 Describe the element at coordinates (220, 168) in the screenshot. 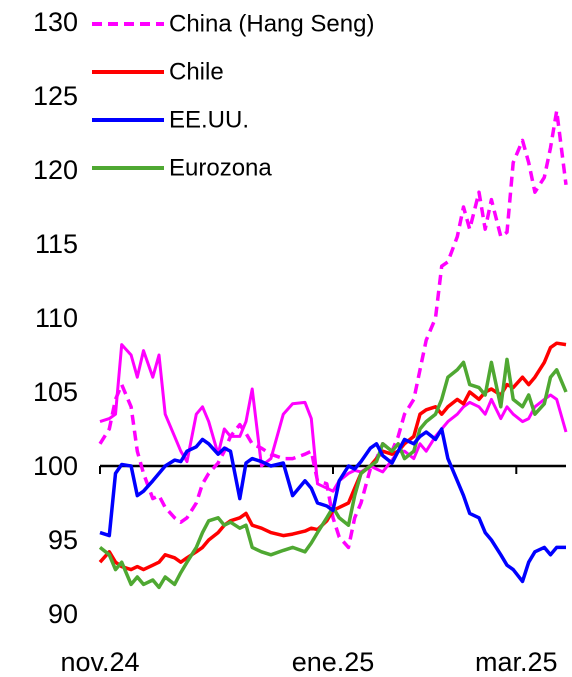

I see `legend-label-eurozona: Eurozona` at that location.